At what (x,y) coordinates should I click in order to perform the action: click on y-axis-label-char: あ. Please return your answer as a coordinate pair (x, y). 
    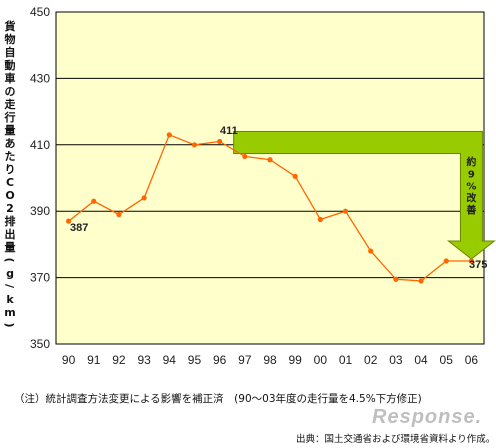
    Looking at the image, I should click on (10, 143).